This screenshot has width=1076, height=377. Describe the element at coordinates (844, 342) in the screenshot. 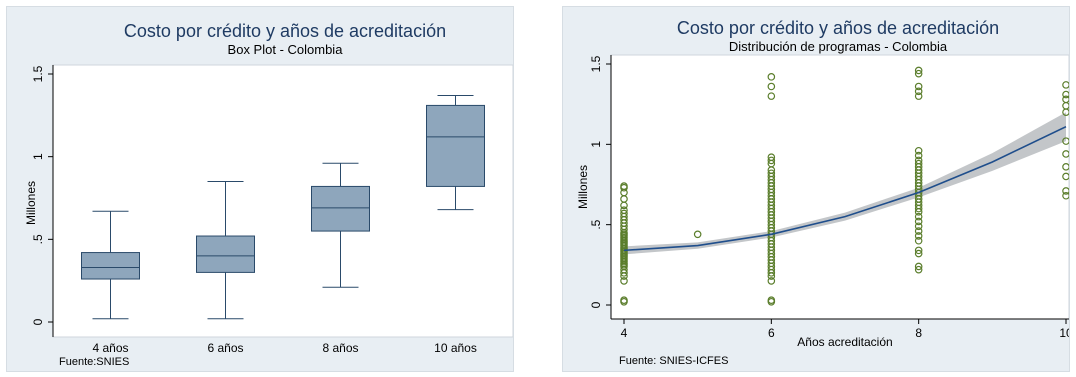

I see `x-axis-label: Años acreditación` at that location.